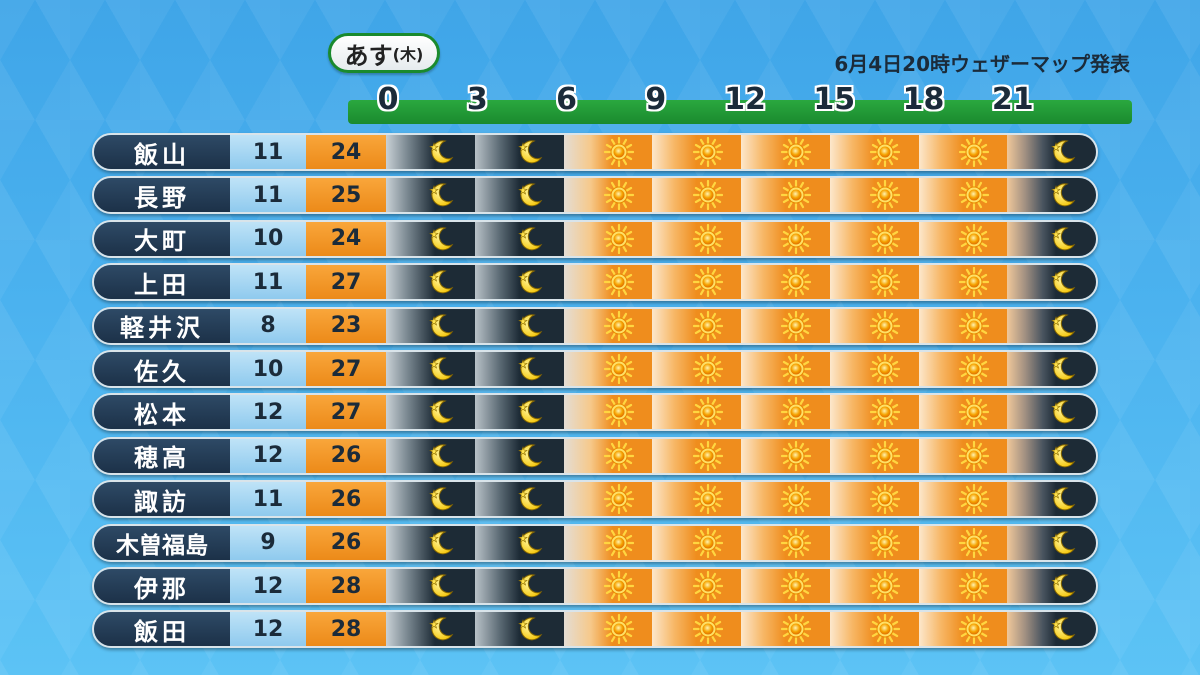  What do you see at coordinates (477, 99) in the screenshot?
I see `time-label-text: 3` at bounding box center [477, 99].